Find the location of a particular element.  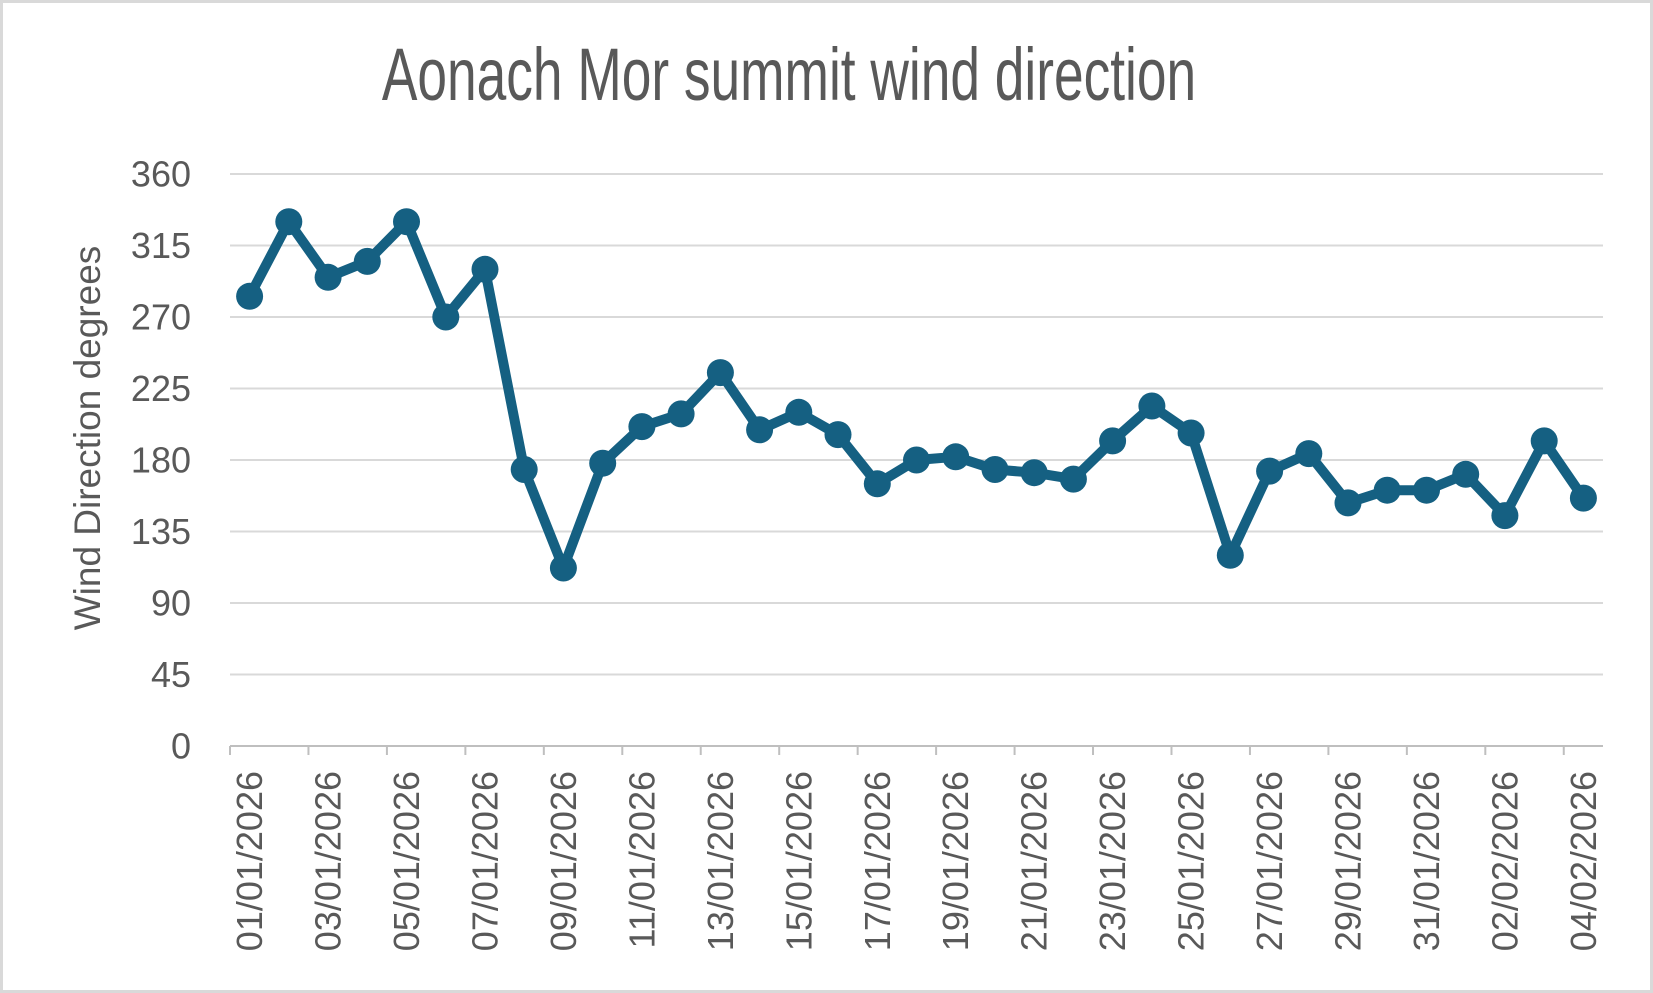

x-tick-label: 09/01/2026 is located at coordinates (563, 861).